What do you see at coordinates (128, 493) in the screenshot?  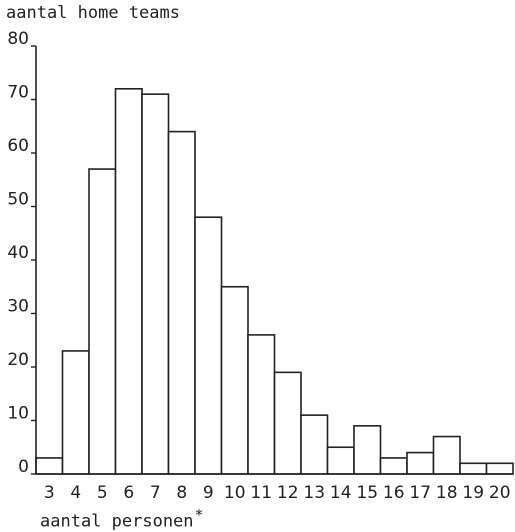 I see `x-tick-label-6: 6` at bounding box center [128, 493].